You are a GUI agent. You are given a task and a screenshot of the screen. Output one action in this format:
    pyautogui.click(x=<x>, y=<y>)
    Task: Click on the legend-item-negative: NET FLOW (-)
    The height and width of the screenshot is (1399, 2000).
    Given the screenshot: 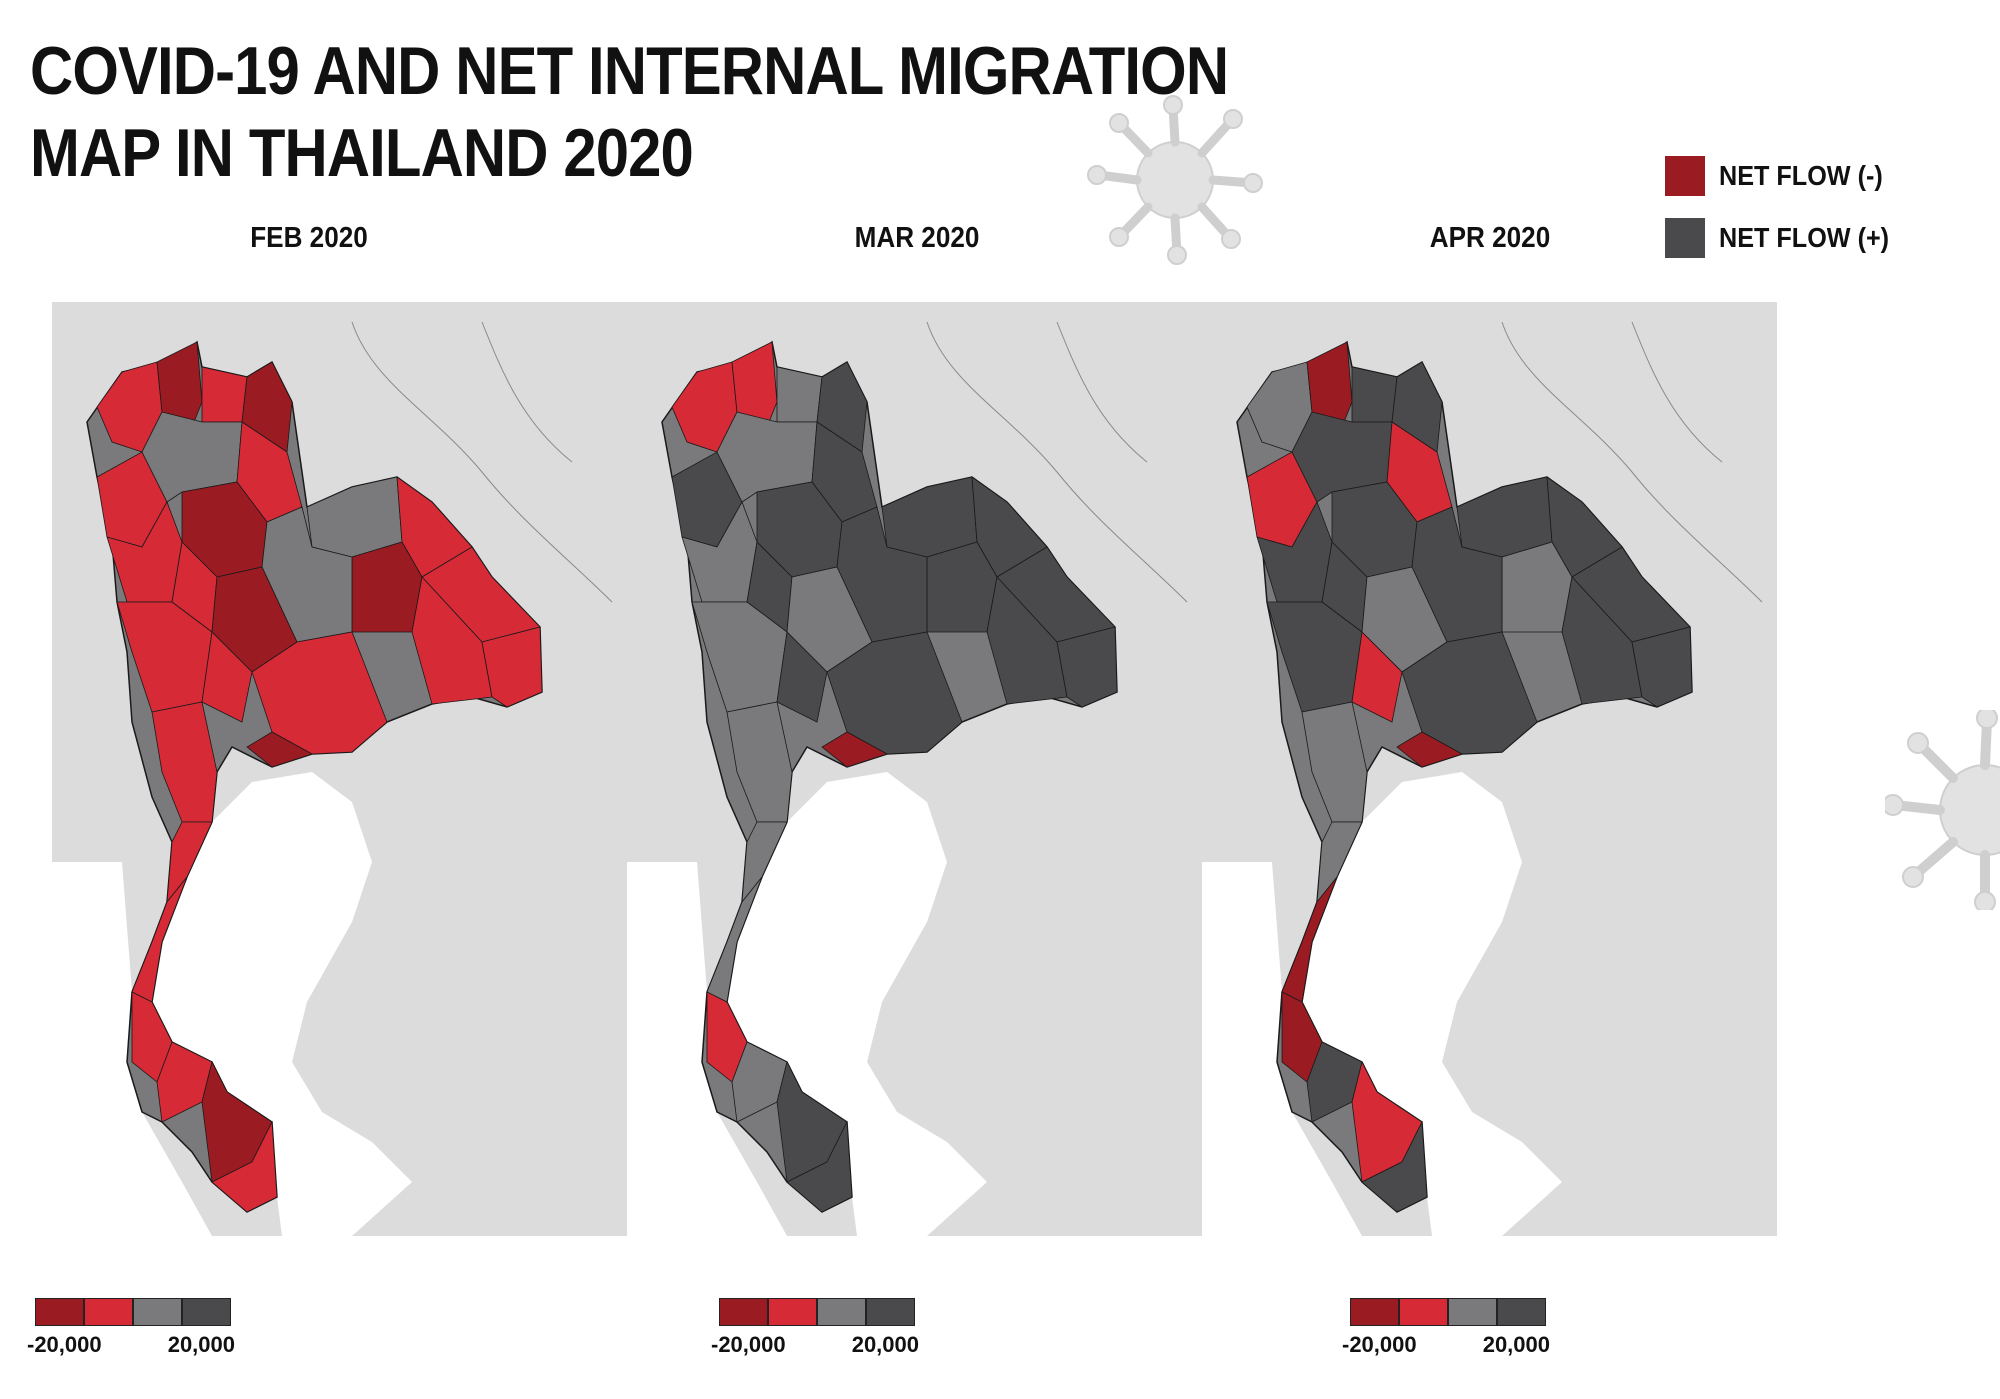 What is the action you would take?
    pyautogui.click(x=1786, y=176)
    